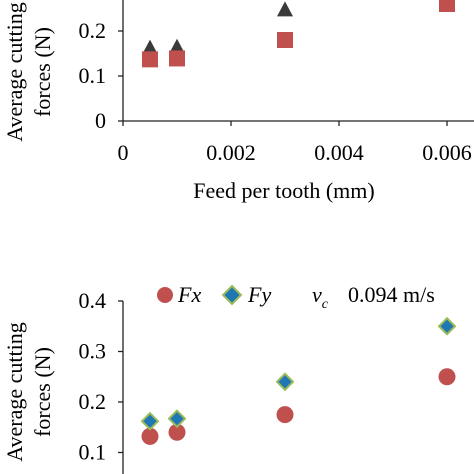 Image resolution: width=474 pixels, height=474 pixels. I want to click on top-x-label: Feed per tooth (mm), so click(283, 190).